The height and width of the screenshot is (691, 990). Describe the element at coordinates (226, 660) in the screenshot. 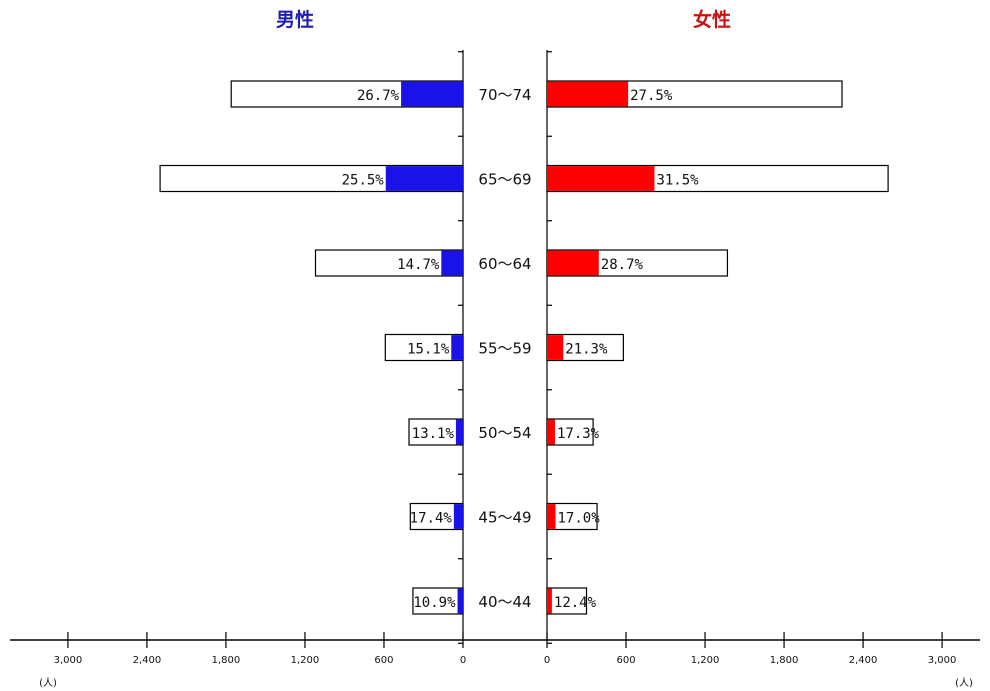

I see `x-tick-label-left: 1,800` at that location.